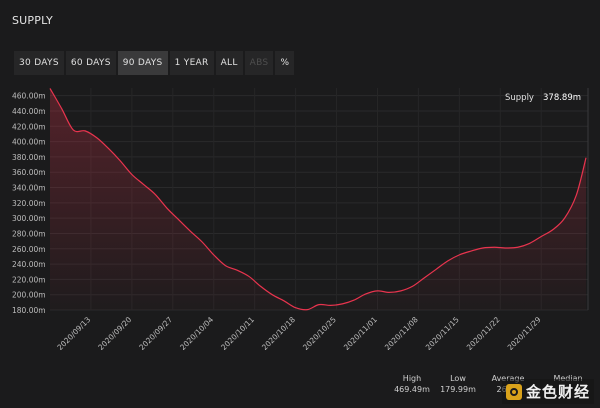 The image size is (600, 408). I want to click on y-tick-label: 260.00m, so click(29, 249).